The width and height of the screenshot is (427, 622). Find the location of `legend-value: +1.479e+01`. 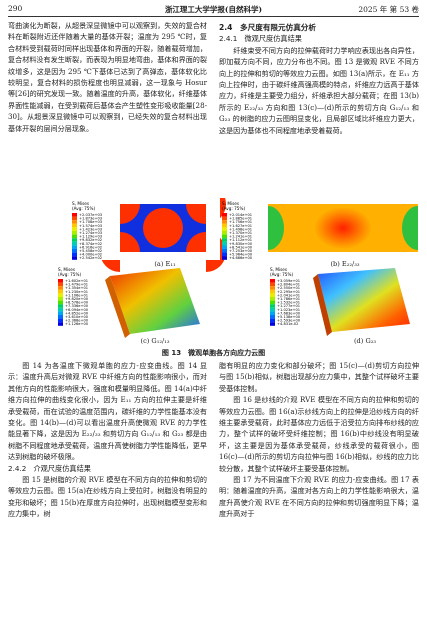

legend-value: +1.479e+01 is located at coordinates (76, 285).